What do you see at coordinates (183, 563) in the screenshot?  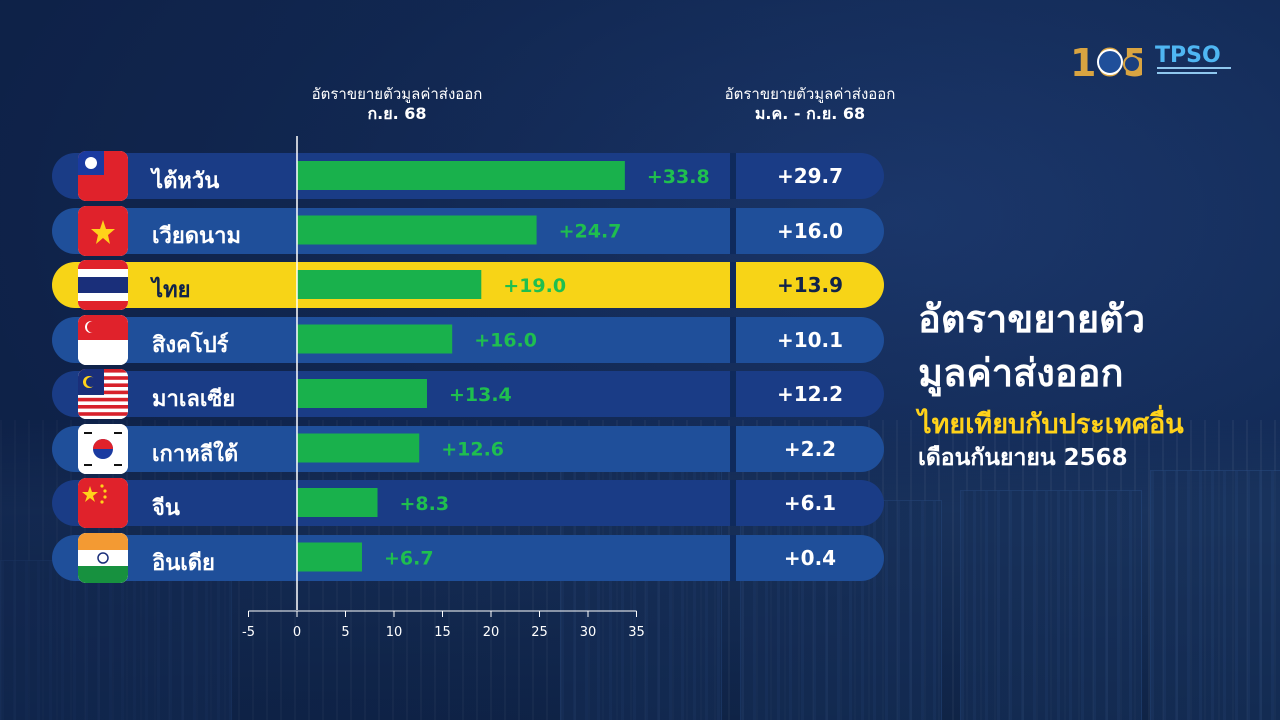 I see `country-name: อินเดีย` at bounding box center [183, 563].